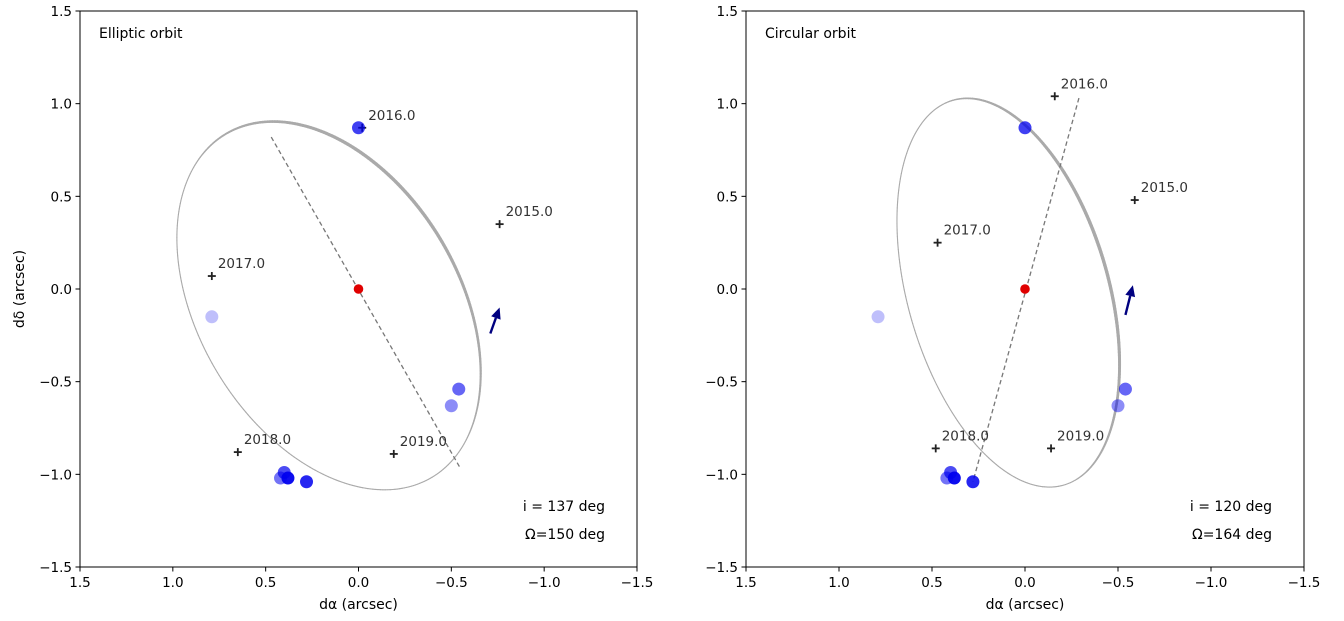  I want to click on orbit-parameter-label: Ω=150 deg, so click(565, 535).